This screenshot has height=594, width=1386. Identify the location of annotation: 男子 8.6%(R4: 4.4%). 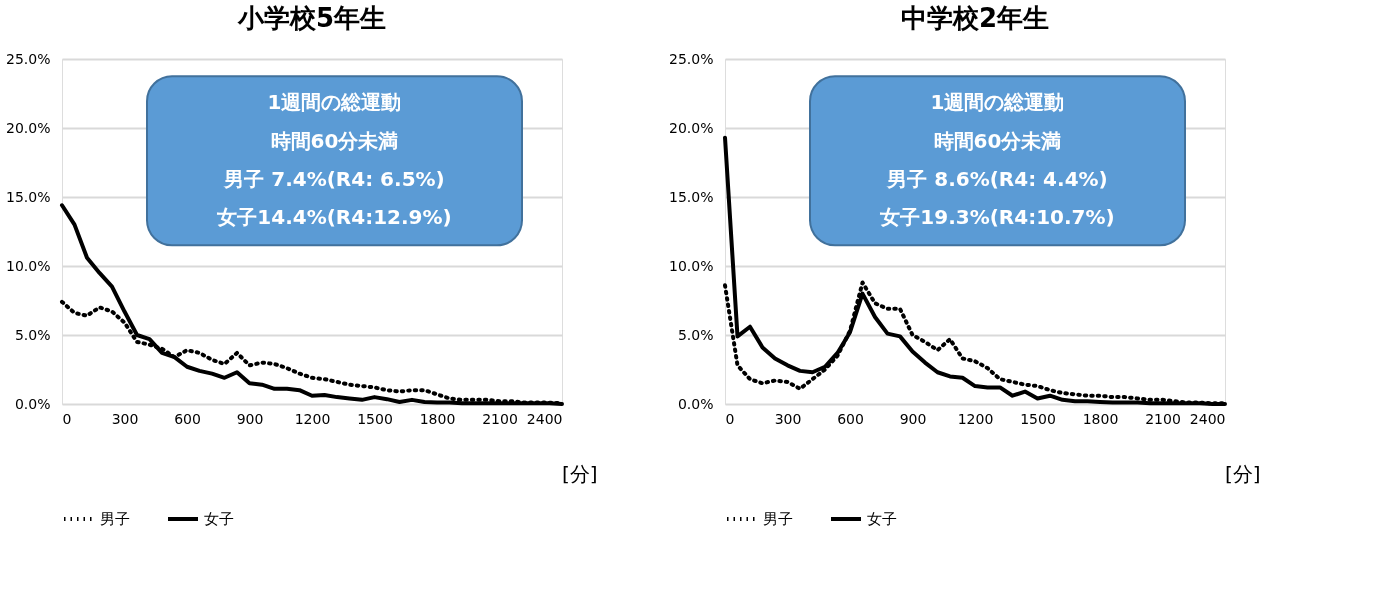
(997, 178).